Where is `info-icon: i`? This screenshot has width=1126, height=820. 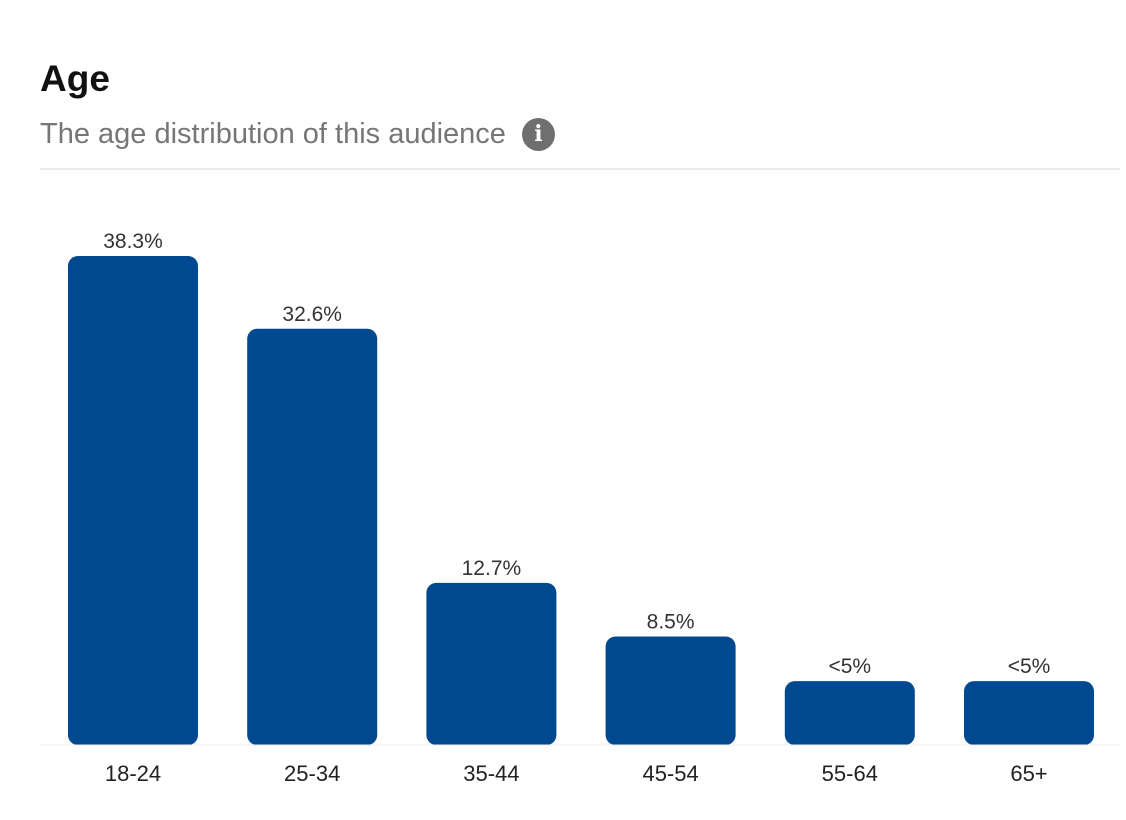 info-icon: i is located at coordinates (538, 134).